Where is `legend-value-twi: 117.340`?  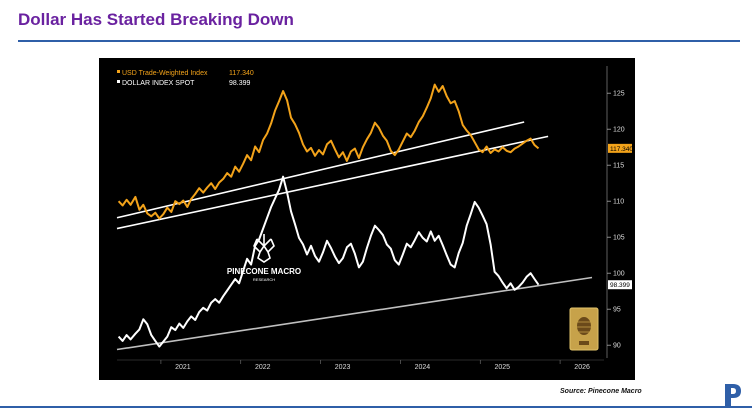
legend-value-twi: 117.340 is located at coordinates (241, 73).